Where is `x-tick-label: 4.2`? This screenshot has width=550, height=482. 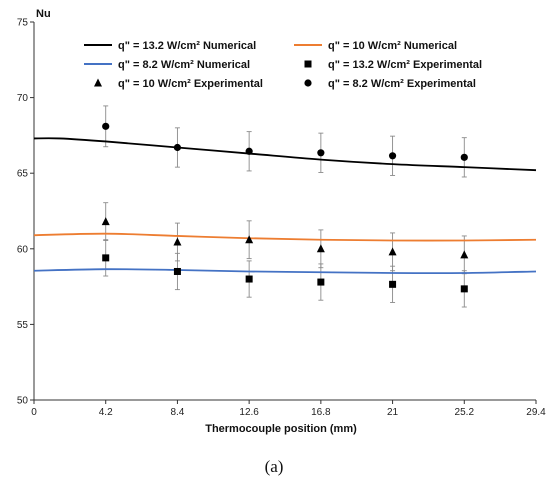 x-tick-label: 4.2 is located at coordinates (106, 412).